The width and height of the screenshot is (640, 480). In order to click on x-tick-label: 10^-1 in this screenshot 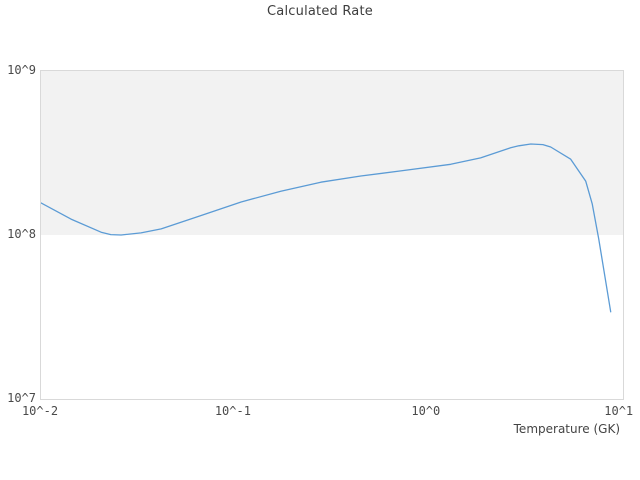, I will do `click(232, 411)`.